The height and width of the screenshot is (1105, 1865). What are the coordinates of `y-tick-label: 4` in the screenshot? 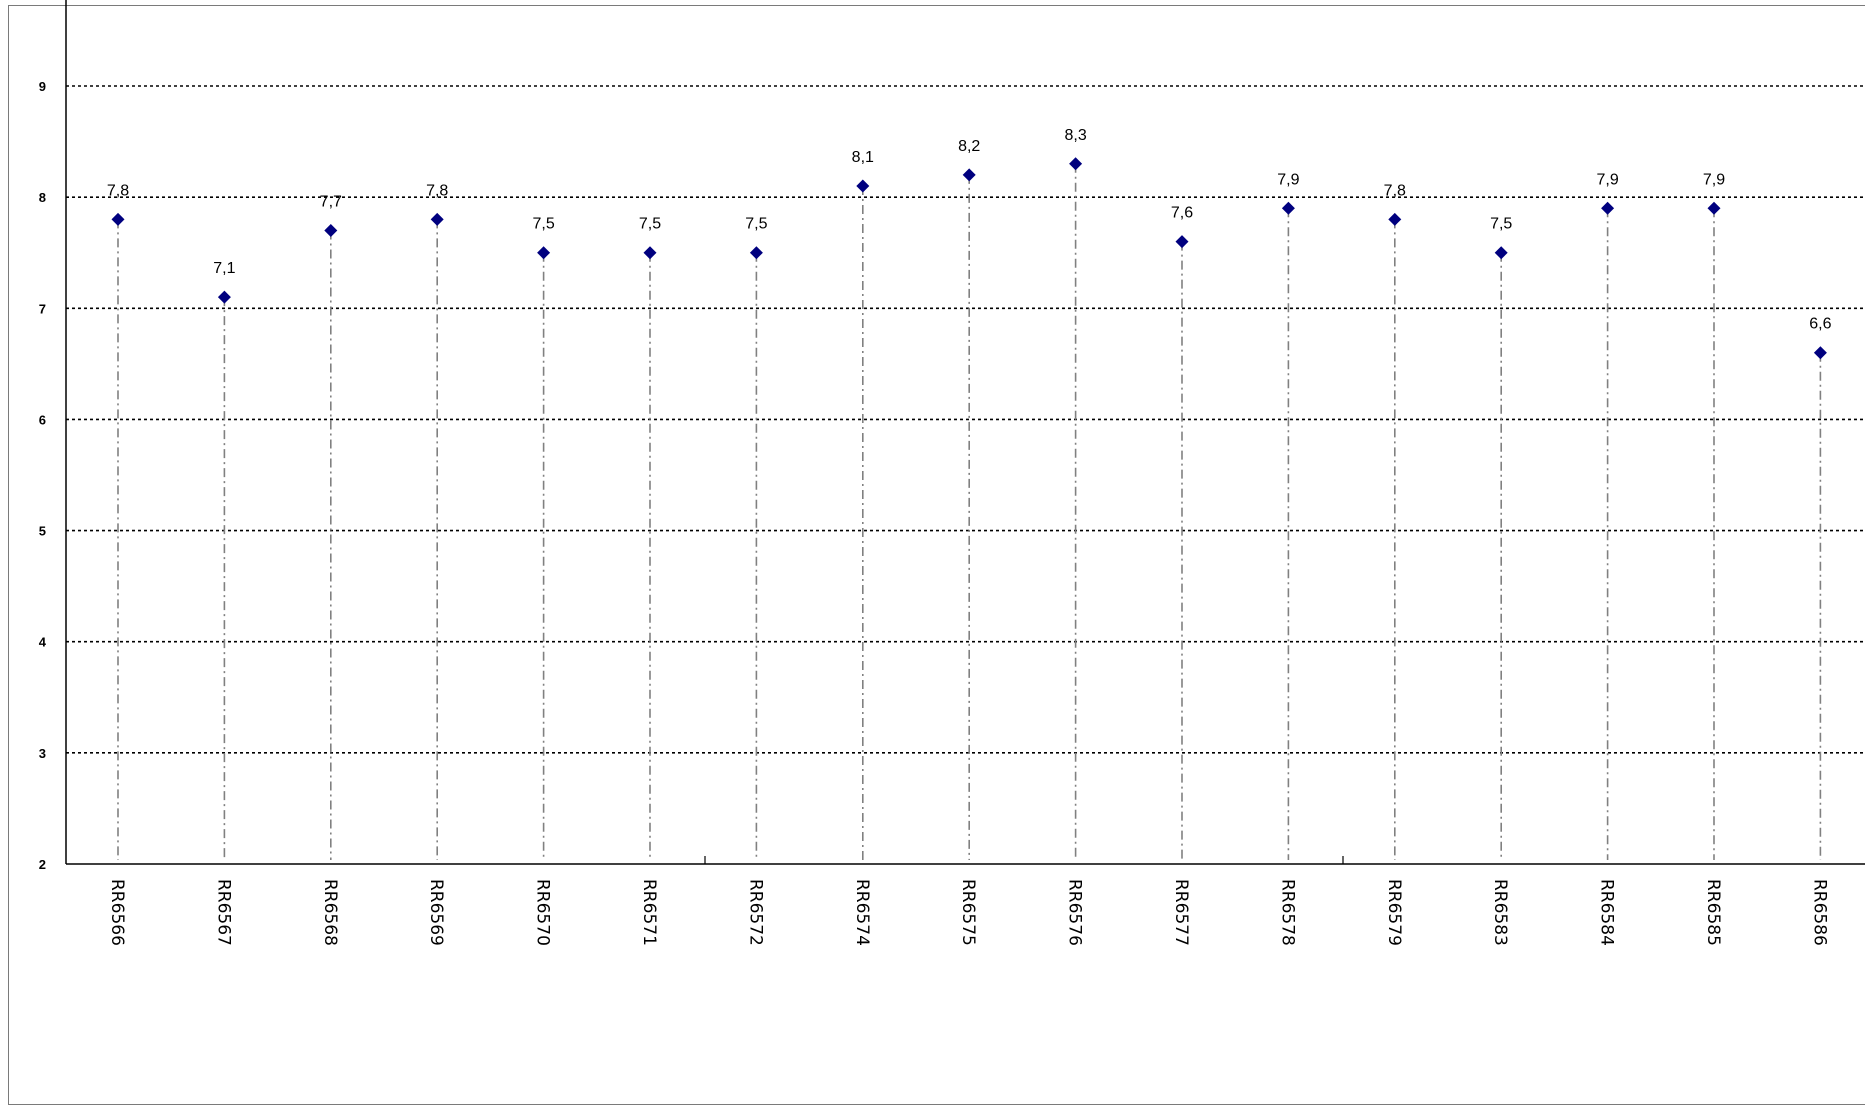 It's located at (43, 642).